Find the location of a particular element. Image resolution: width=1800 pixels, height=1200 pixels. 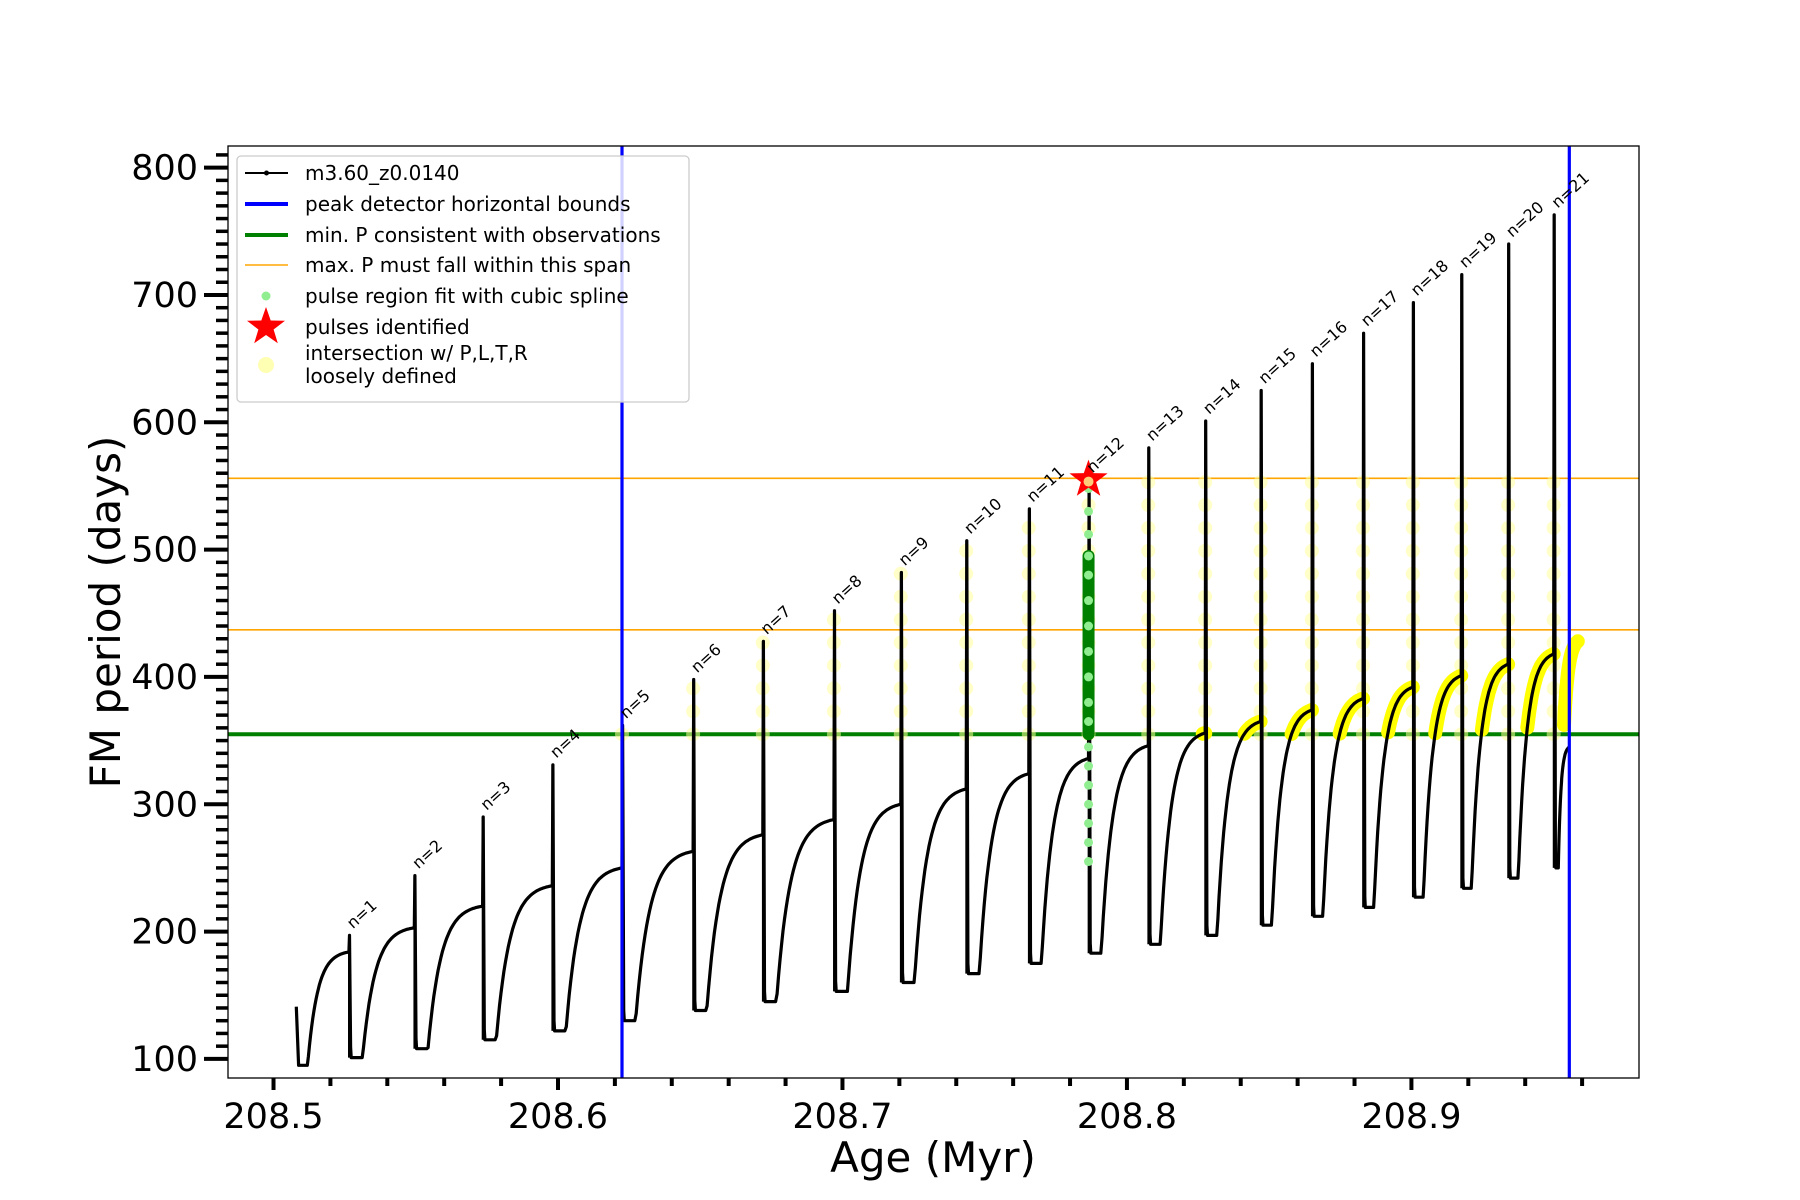

legend-label-4: max. P must fall within this span is located at coordinates (468, 265).